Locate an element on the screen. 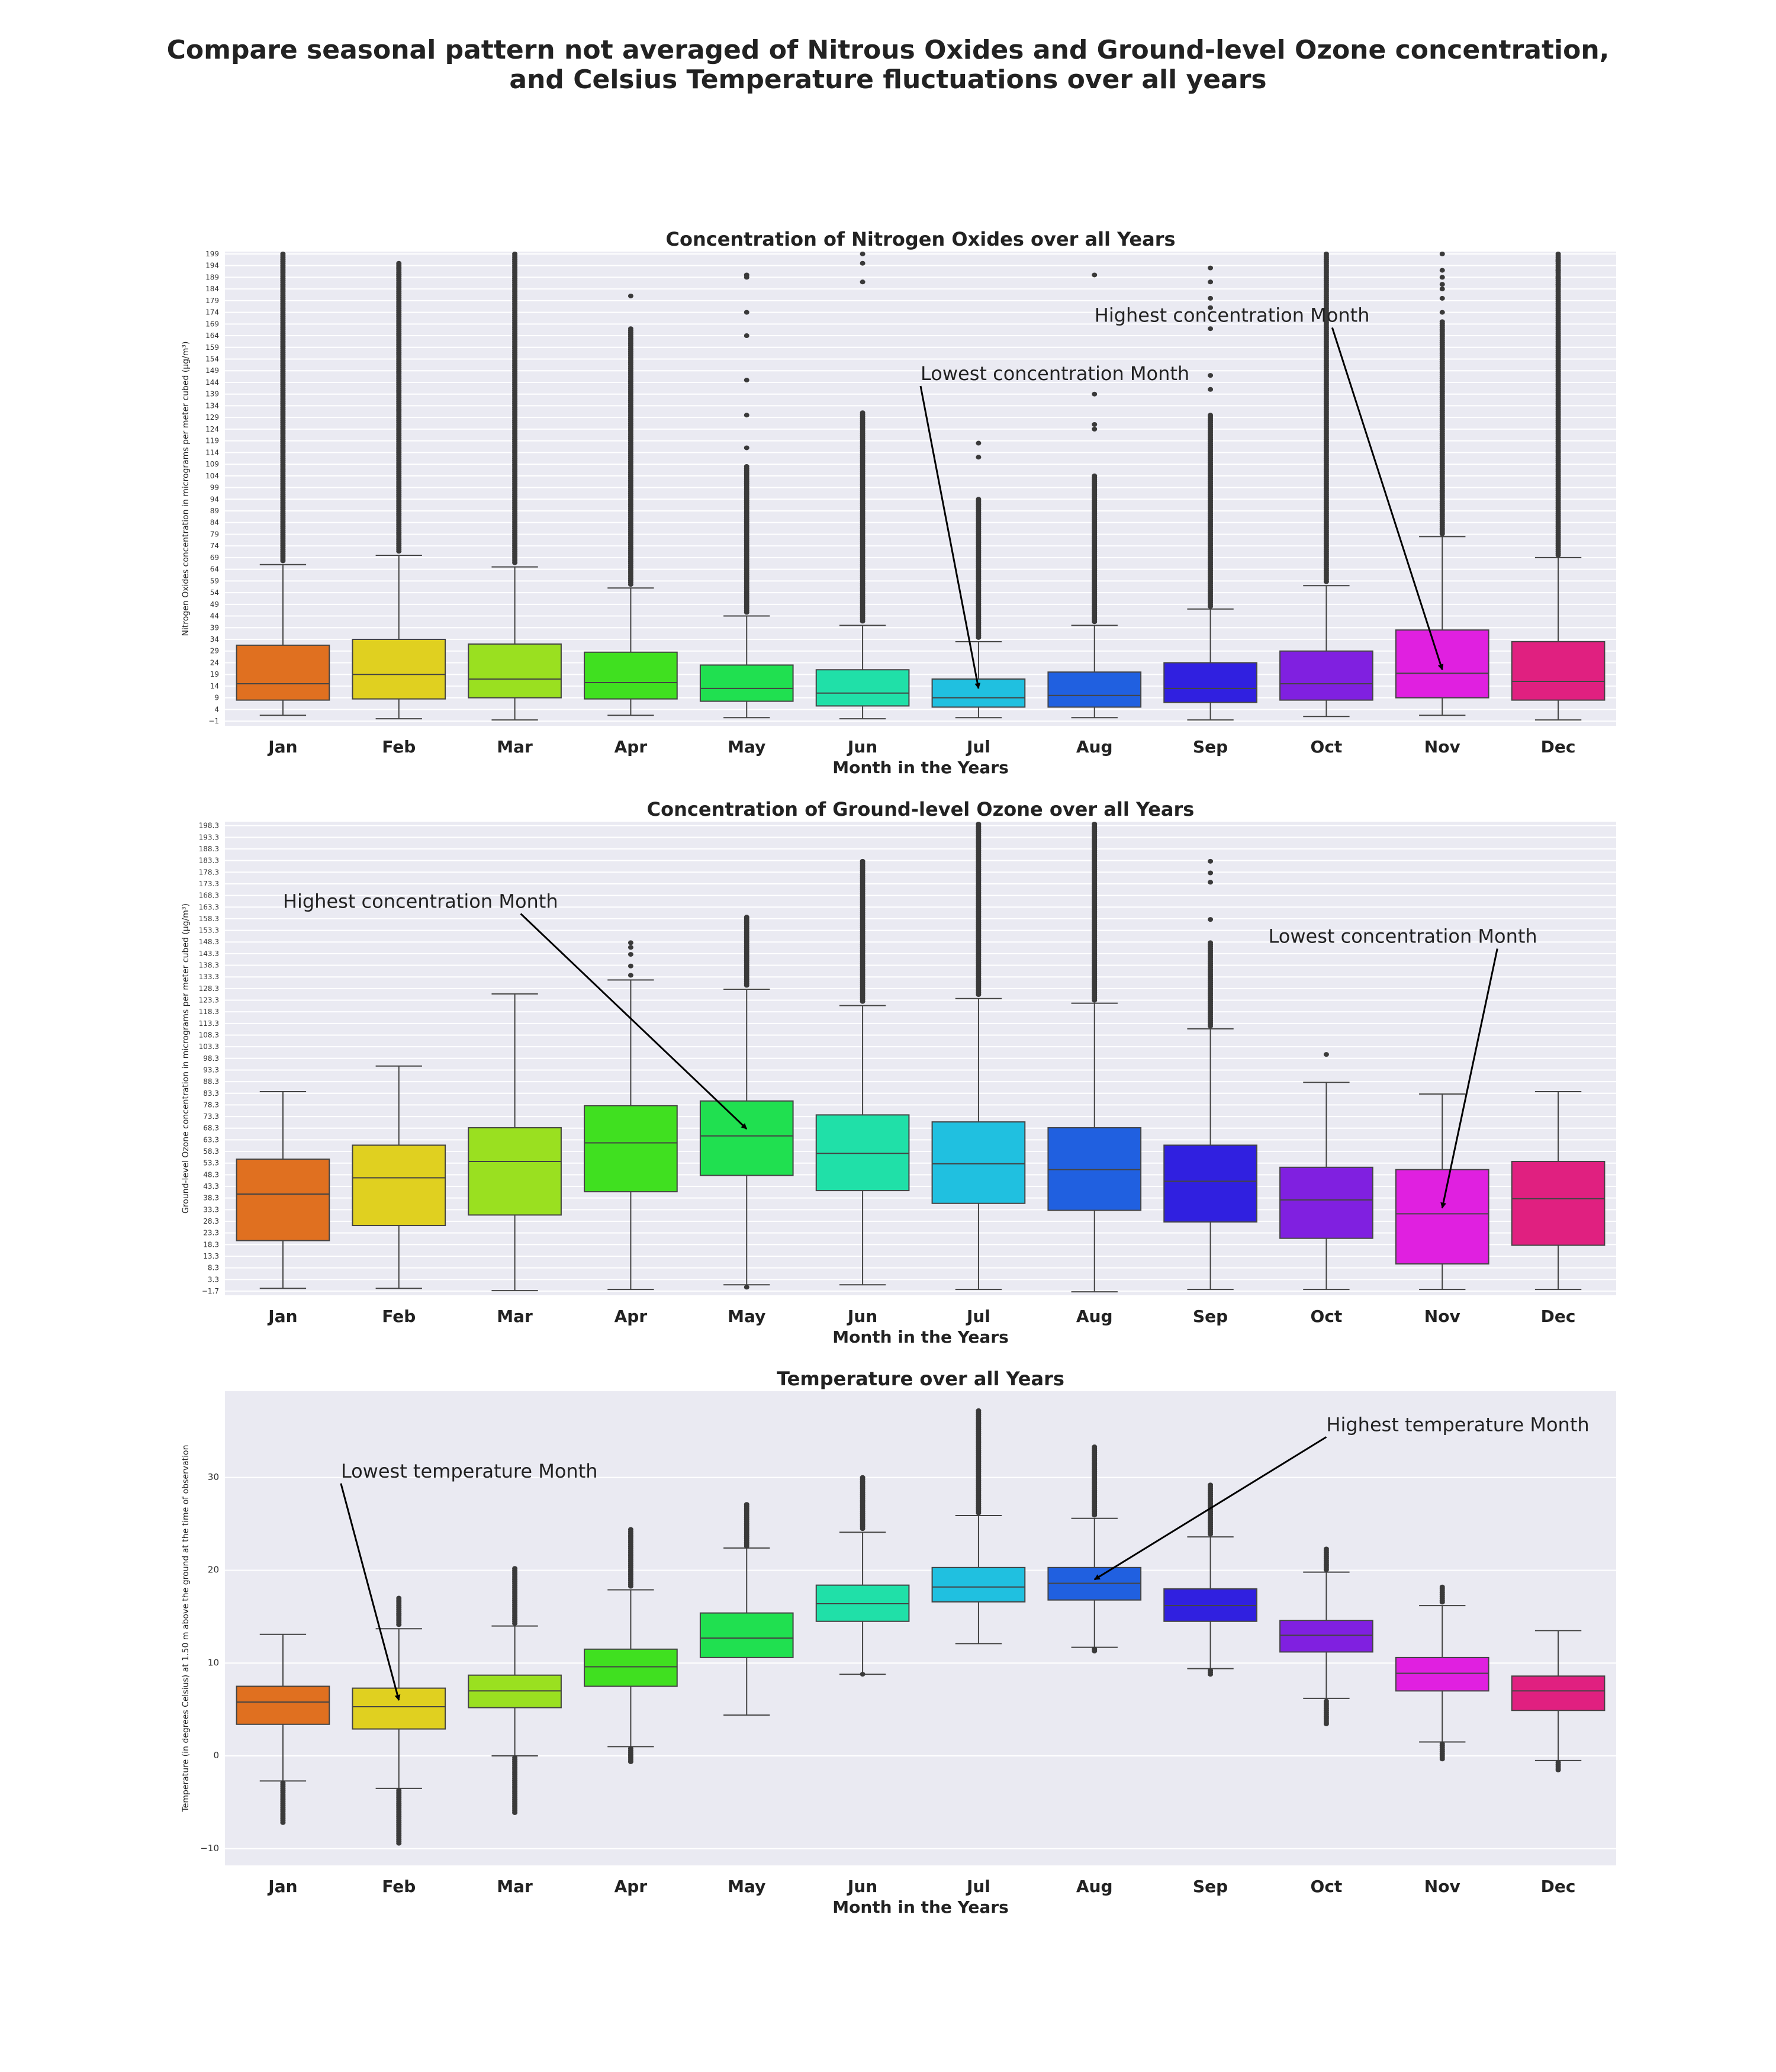 The width and height of the screenshot is (1776, 2072). y-tick-label: 79 is located at coordinates (214, 534).